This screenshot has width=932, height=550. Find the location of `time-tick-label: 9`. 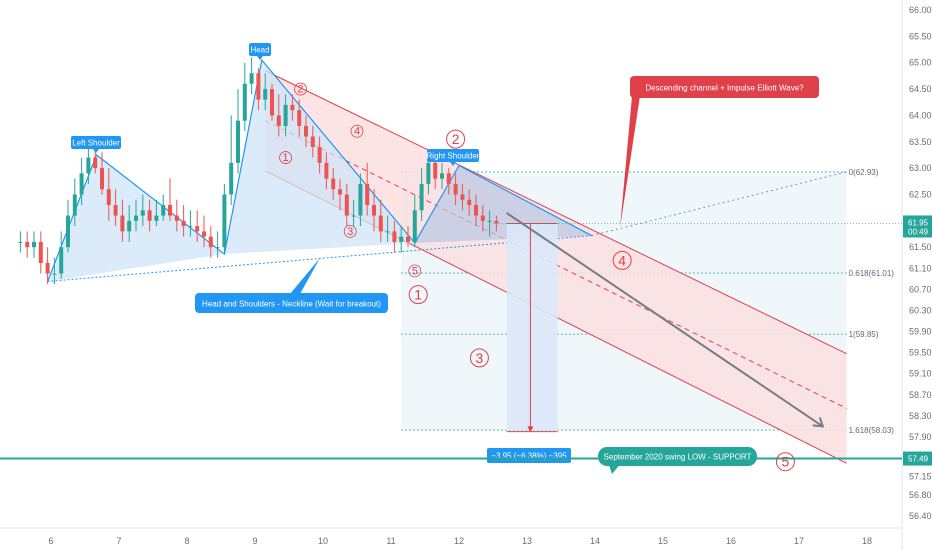

time-tick-label: 9 is located at coordinates (254, 541).